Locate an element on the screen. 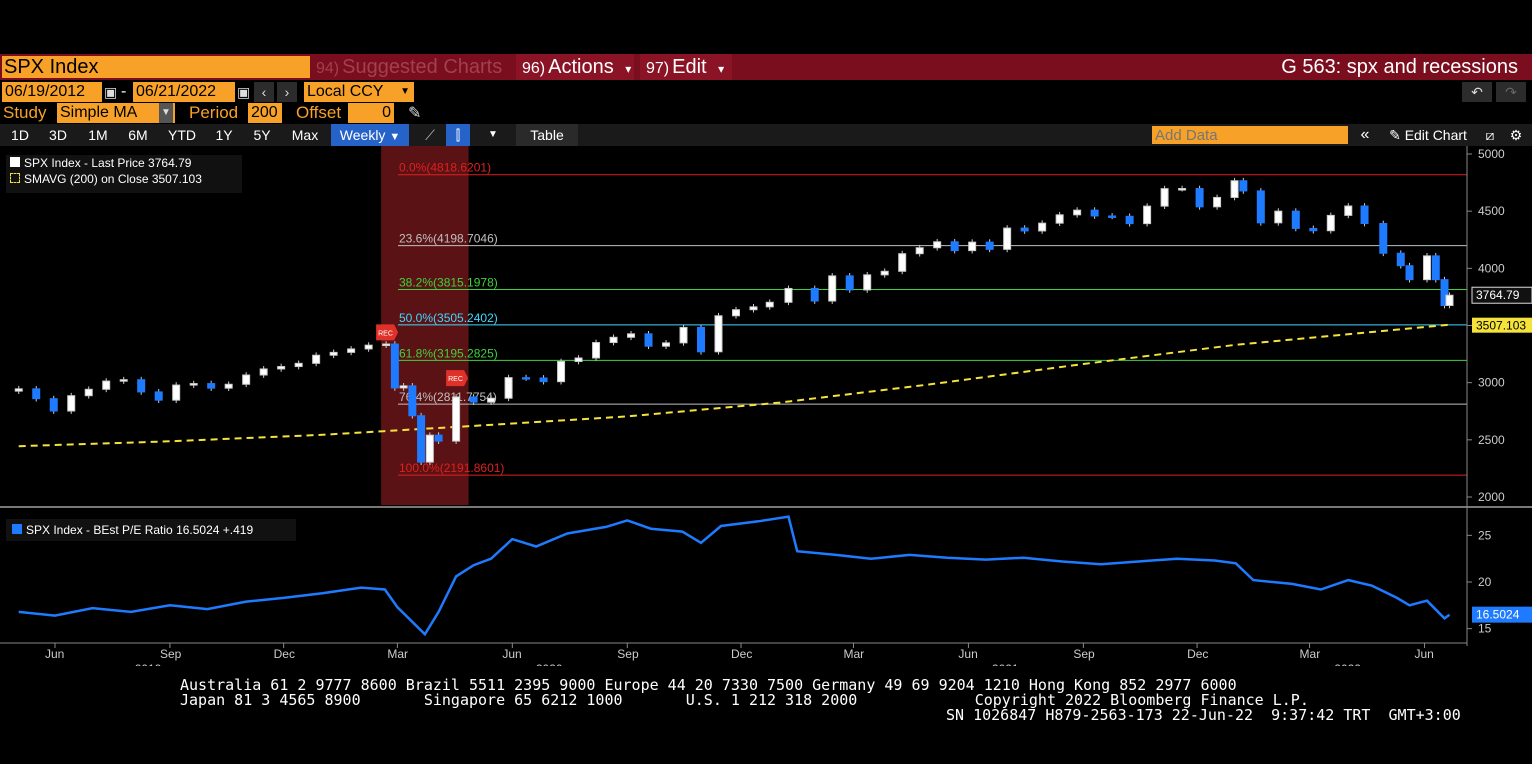 This screenshot has height=764, width=1532. fib-level-label: 100.0%(2191.8601) is located at coordinates (451, 468).